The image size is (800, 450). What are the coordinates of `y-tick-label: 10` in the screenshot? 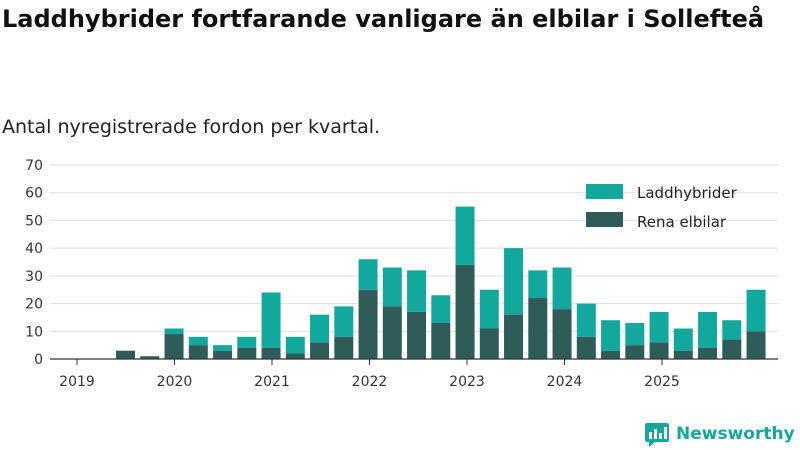 It's located at (34, 332).